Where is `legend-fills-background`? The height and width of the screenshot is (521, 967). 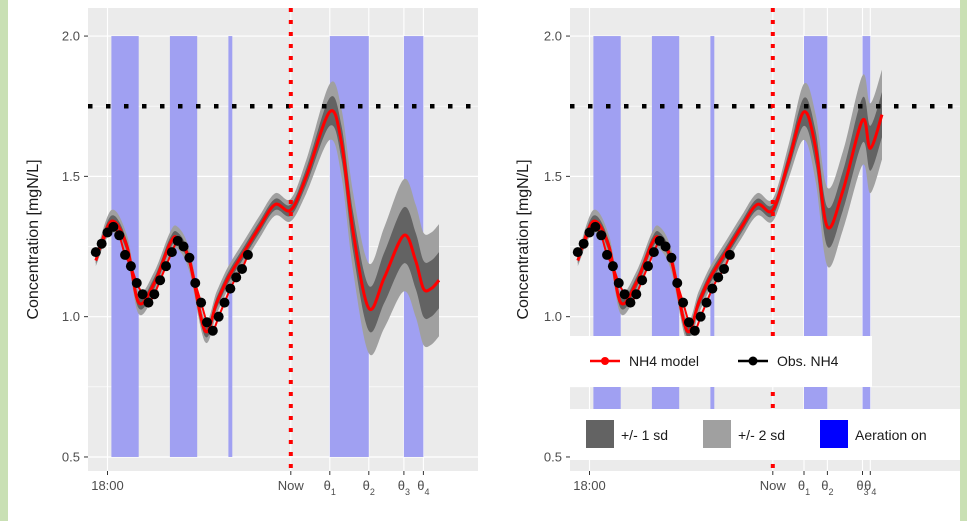
legend-fills-background is located at coordinates (765, 434).